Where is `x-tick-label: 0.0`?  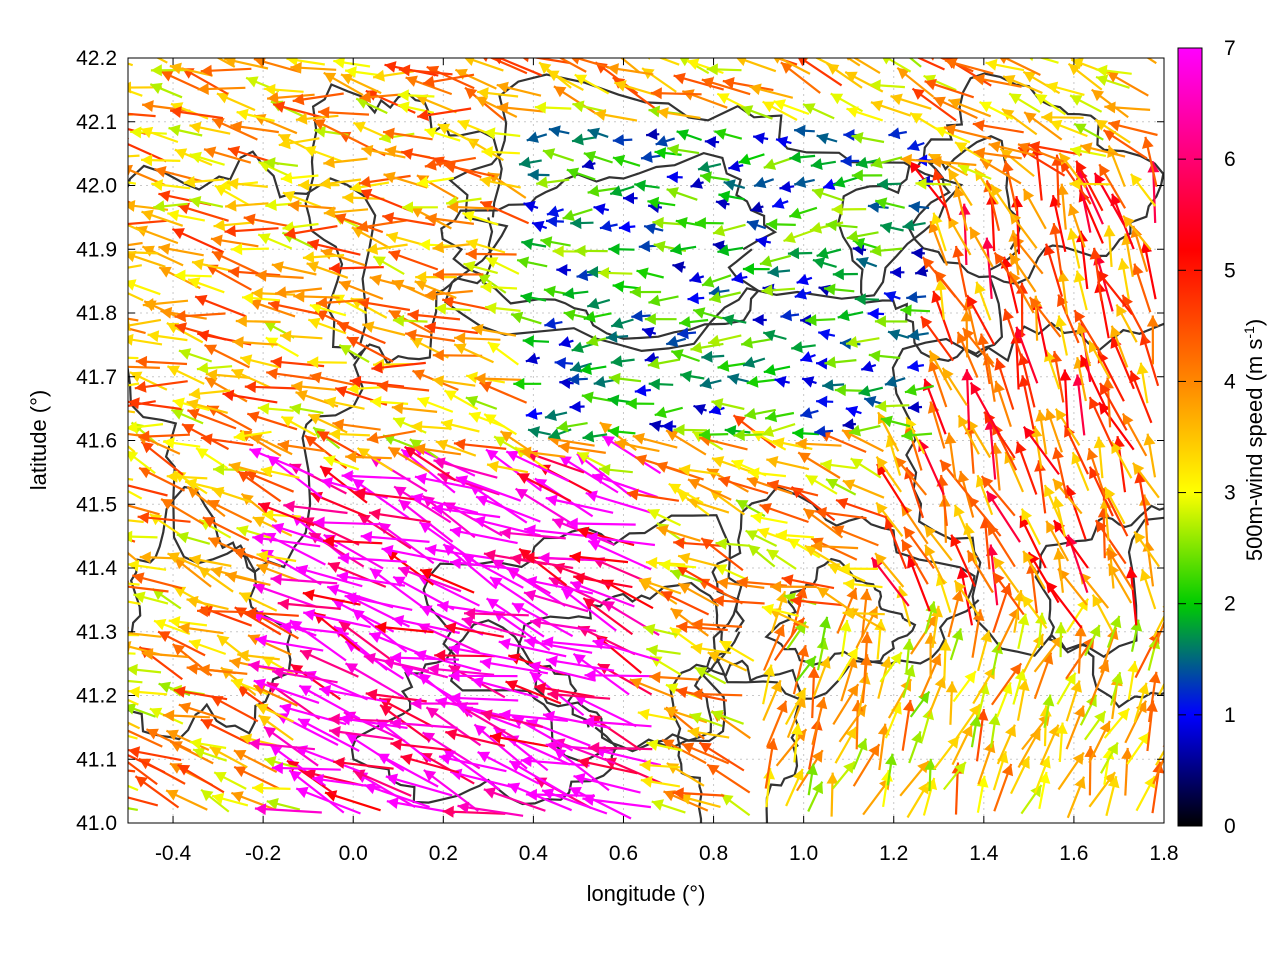 x-tick-label: 0.0 is located at coordinates (353, 853).